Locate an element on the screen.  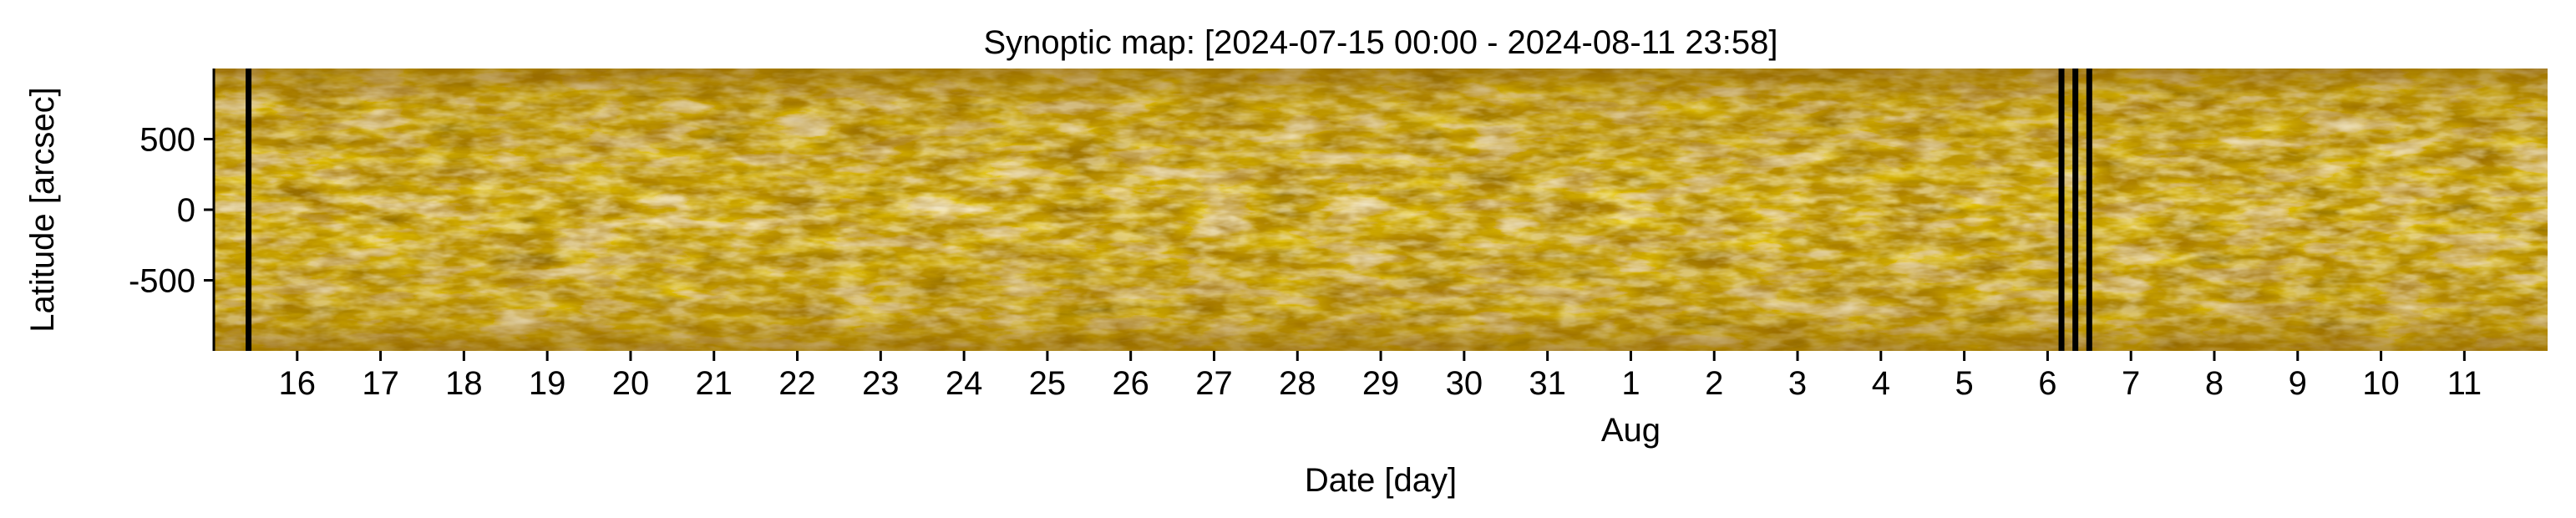
y-axis: 500 0 -500 is located at coordinates (172, 210).